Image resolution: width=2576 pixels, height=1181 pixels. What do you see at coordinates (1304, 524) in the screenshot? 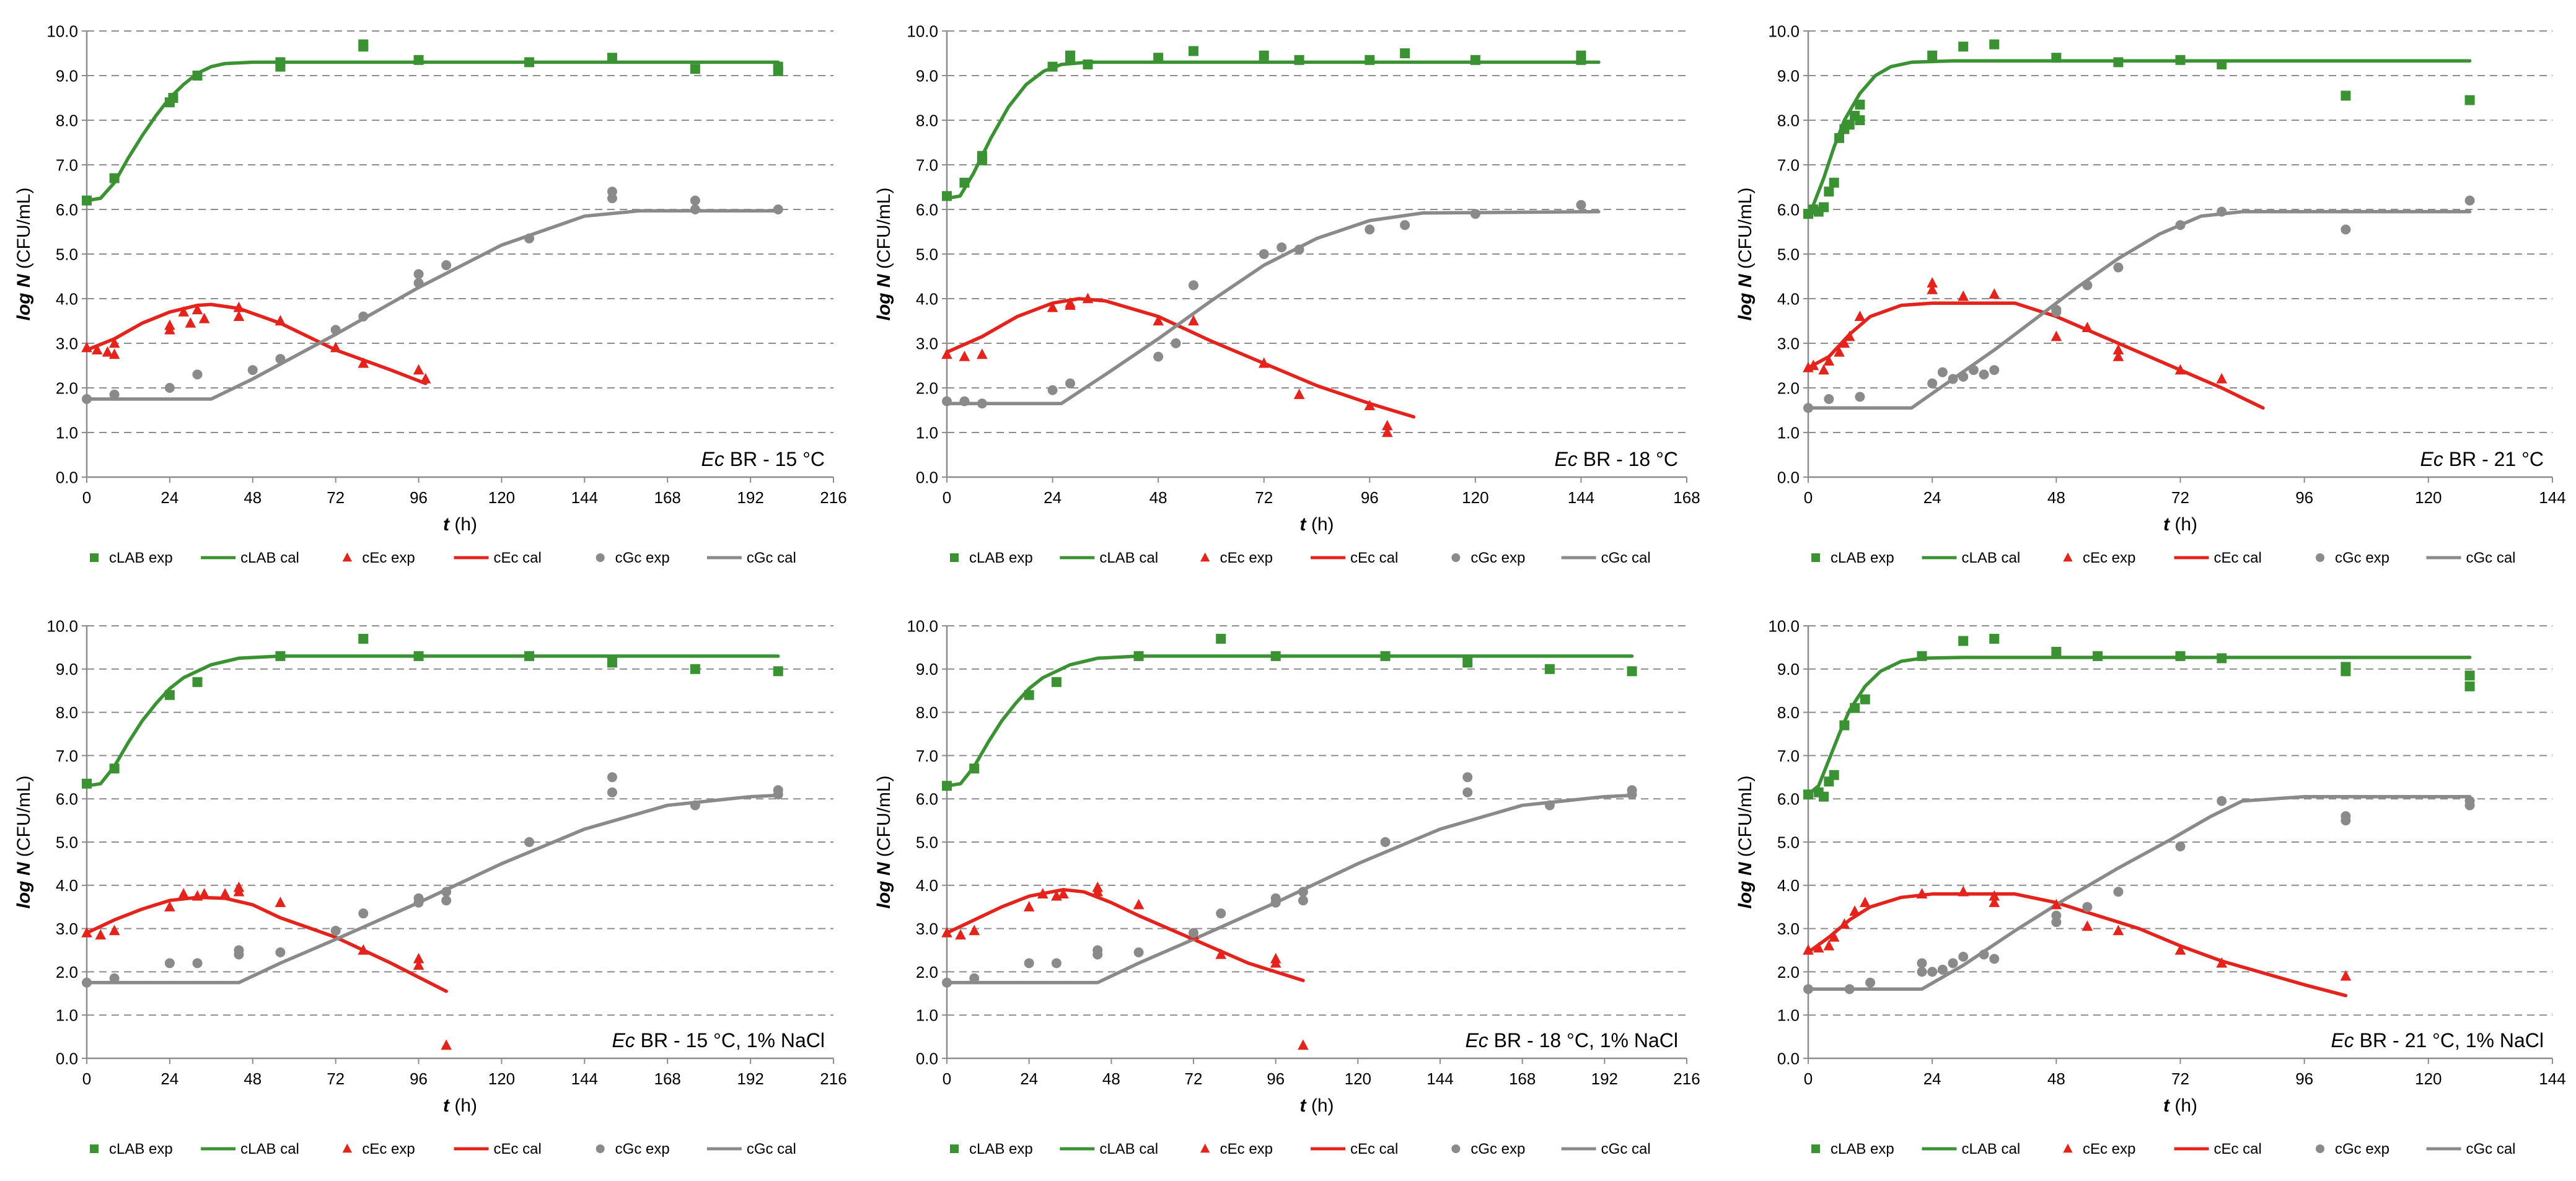
I see `x-axis-title-italic: t` at bounding box center [1304, 524].